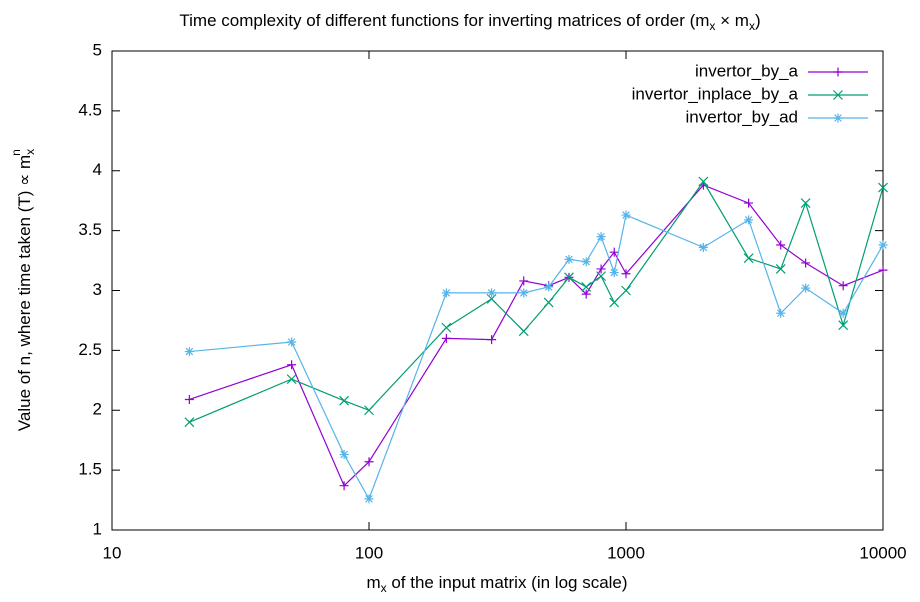 Image resolution: width=920 pixels, height=602 pixels. I want to click on ylabel-part: Value of n, where time taken (T) ∝ m, so click(24, 293).